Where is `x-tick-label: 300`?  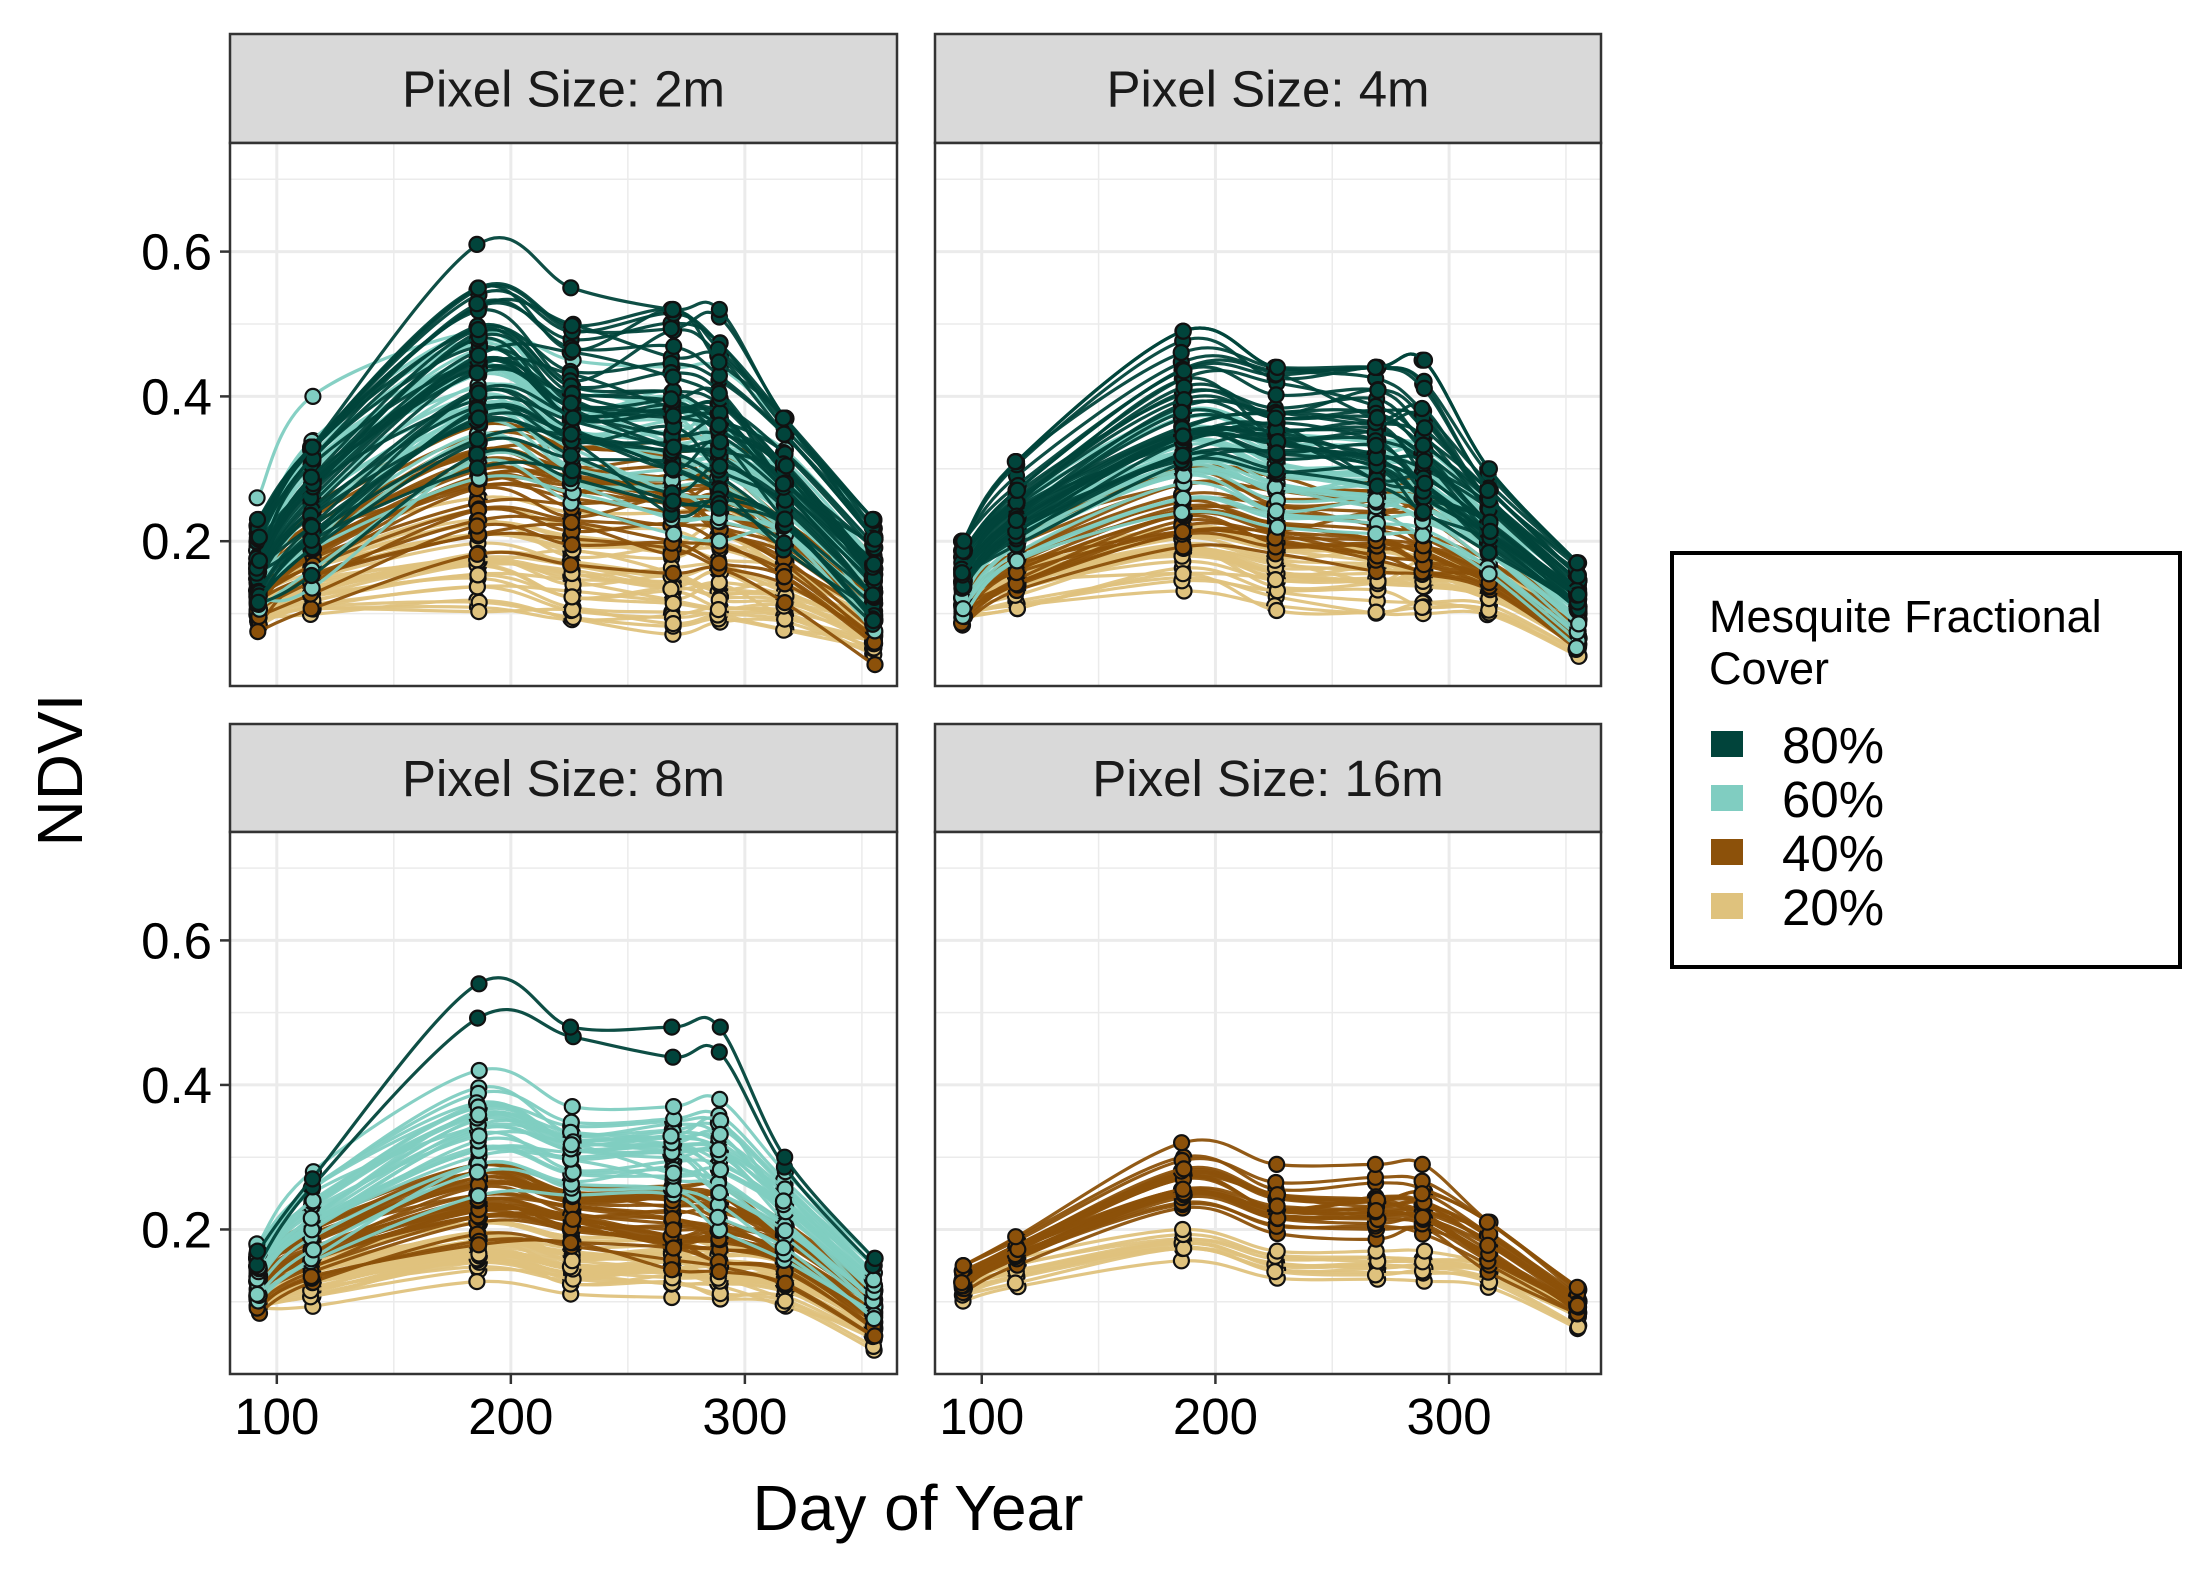
x-tick-label: 300 is located at coordinates (1449, 1416).